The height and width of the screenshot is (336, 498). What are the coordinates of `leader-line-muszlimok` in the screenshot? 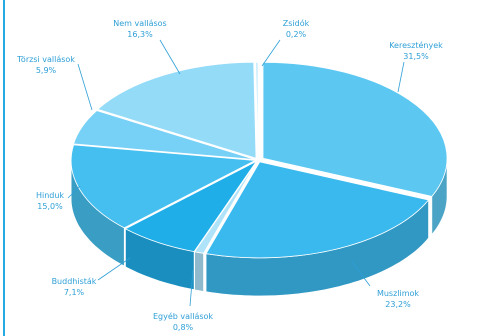 It's located at (361, 274).